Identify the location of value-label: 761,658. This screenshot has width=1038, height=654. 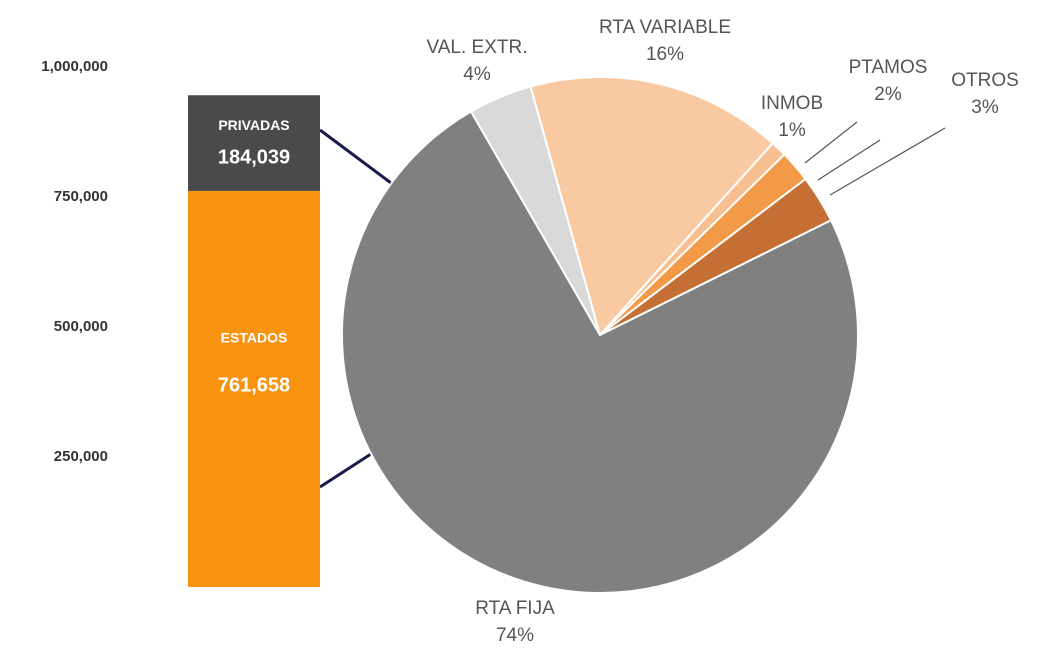
(254, 385).